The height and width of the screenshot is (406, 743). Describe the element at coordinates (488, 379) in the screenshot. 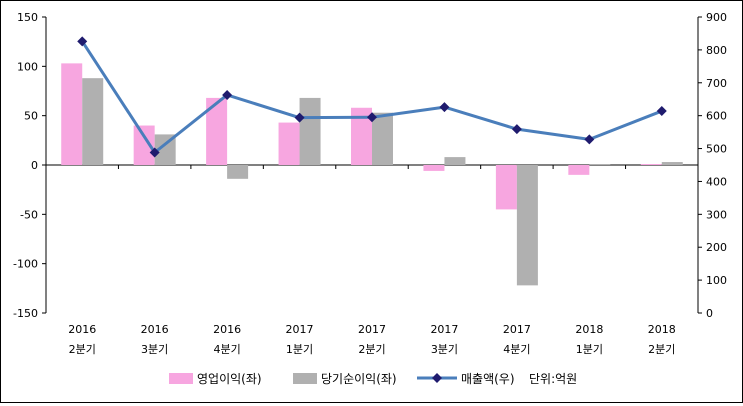

I see `legend-label-revenue: 매출액(우)` at that location.